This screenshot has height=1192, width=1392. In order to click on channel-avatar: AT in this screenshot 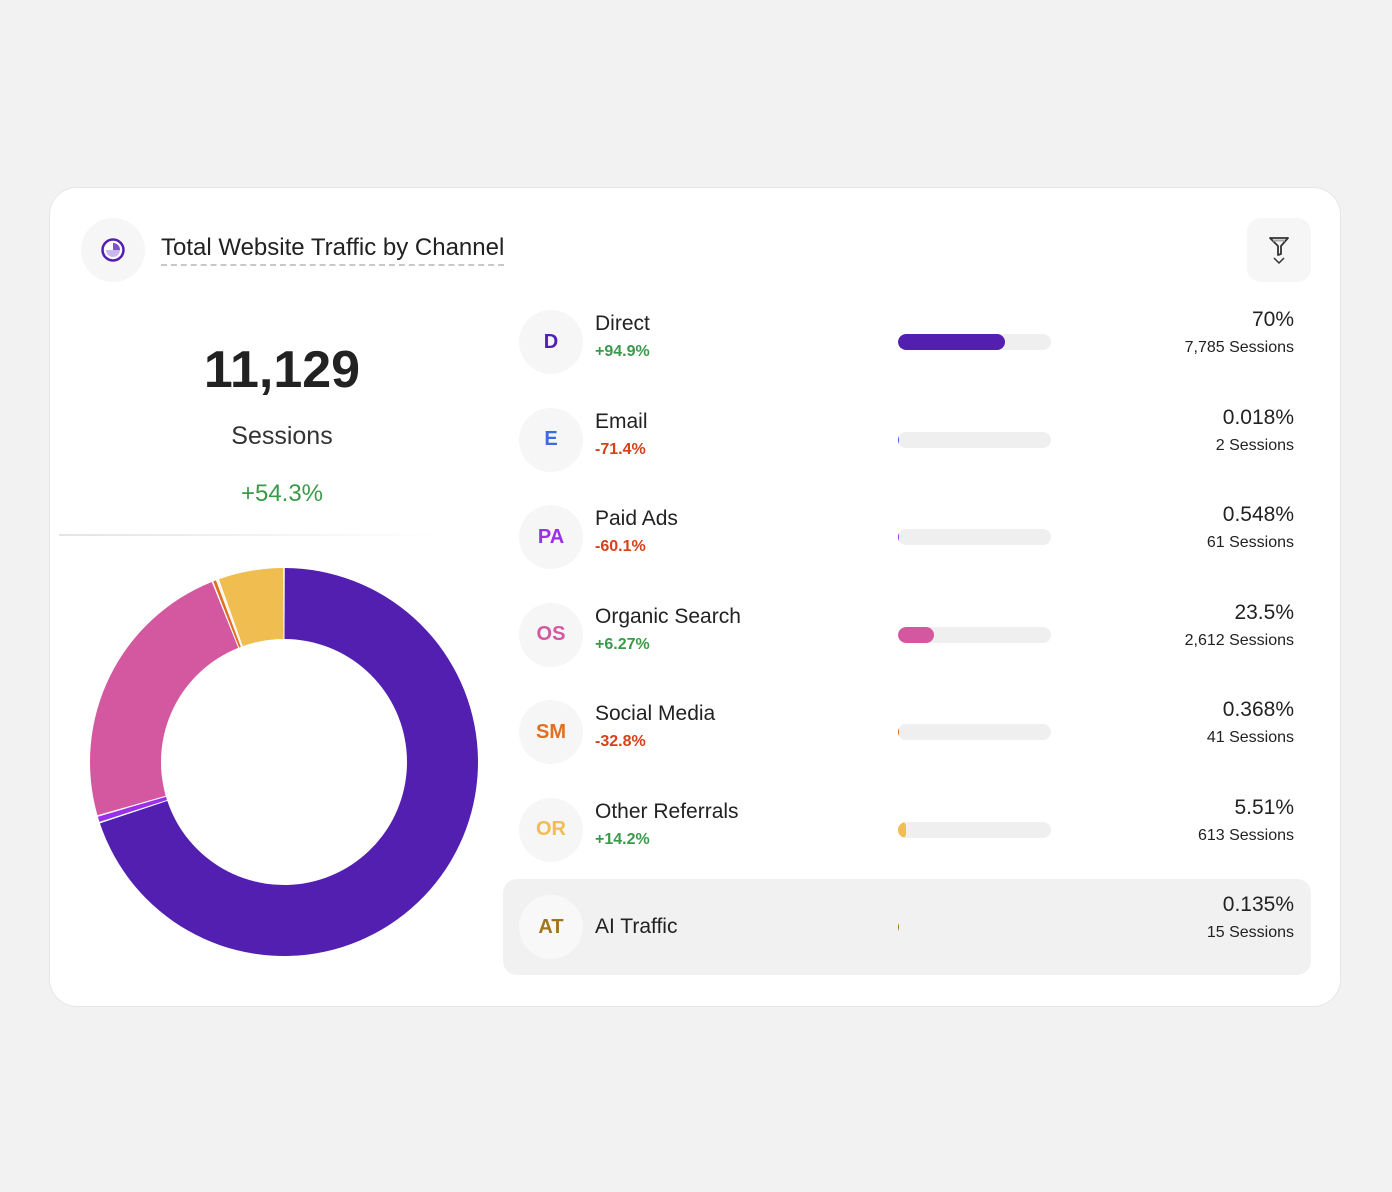, I will do `click(551, 927)`.